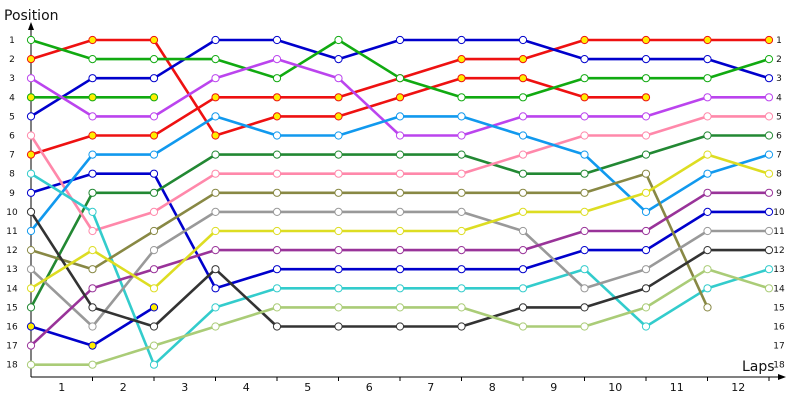  Describe the element at coordinates (779, 366) in the screenshot. I see `y-tick-label-right: 18` at that location.